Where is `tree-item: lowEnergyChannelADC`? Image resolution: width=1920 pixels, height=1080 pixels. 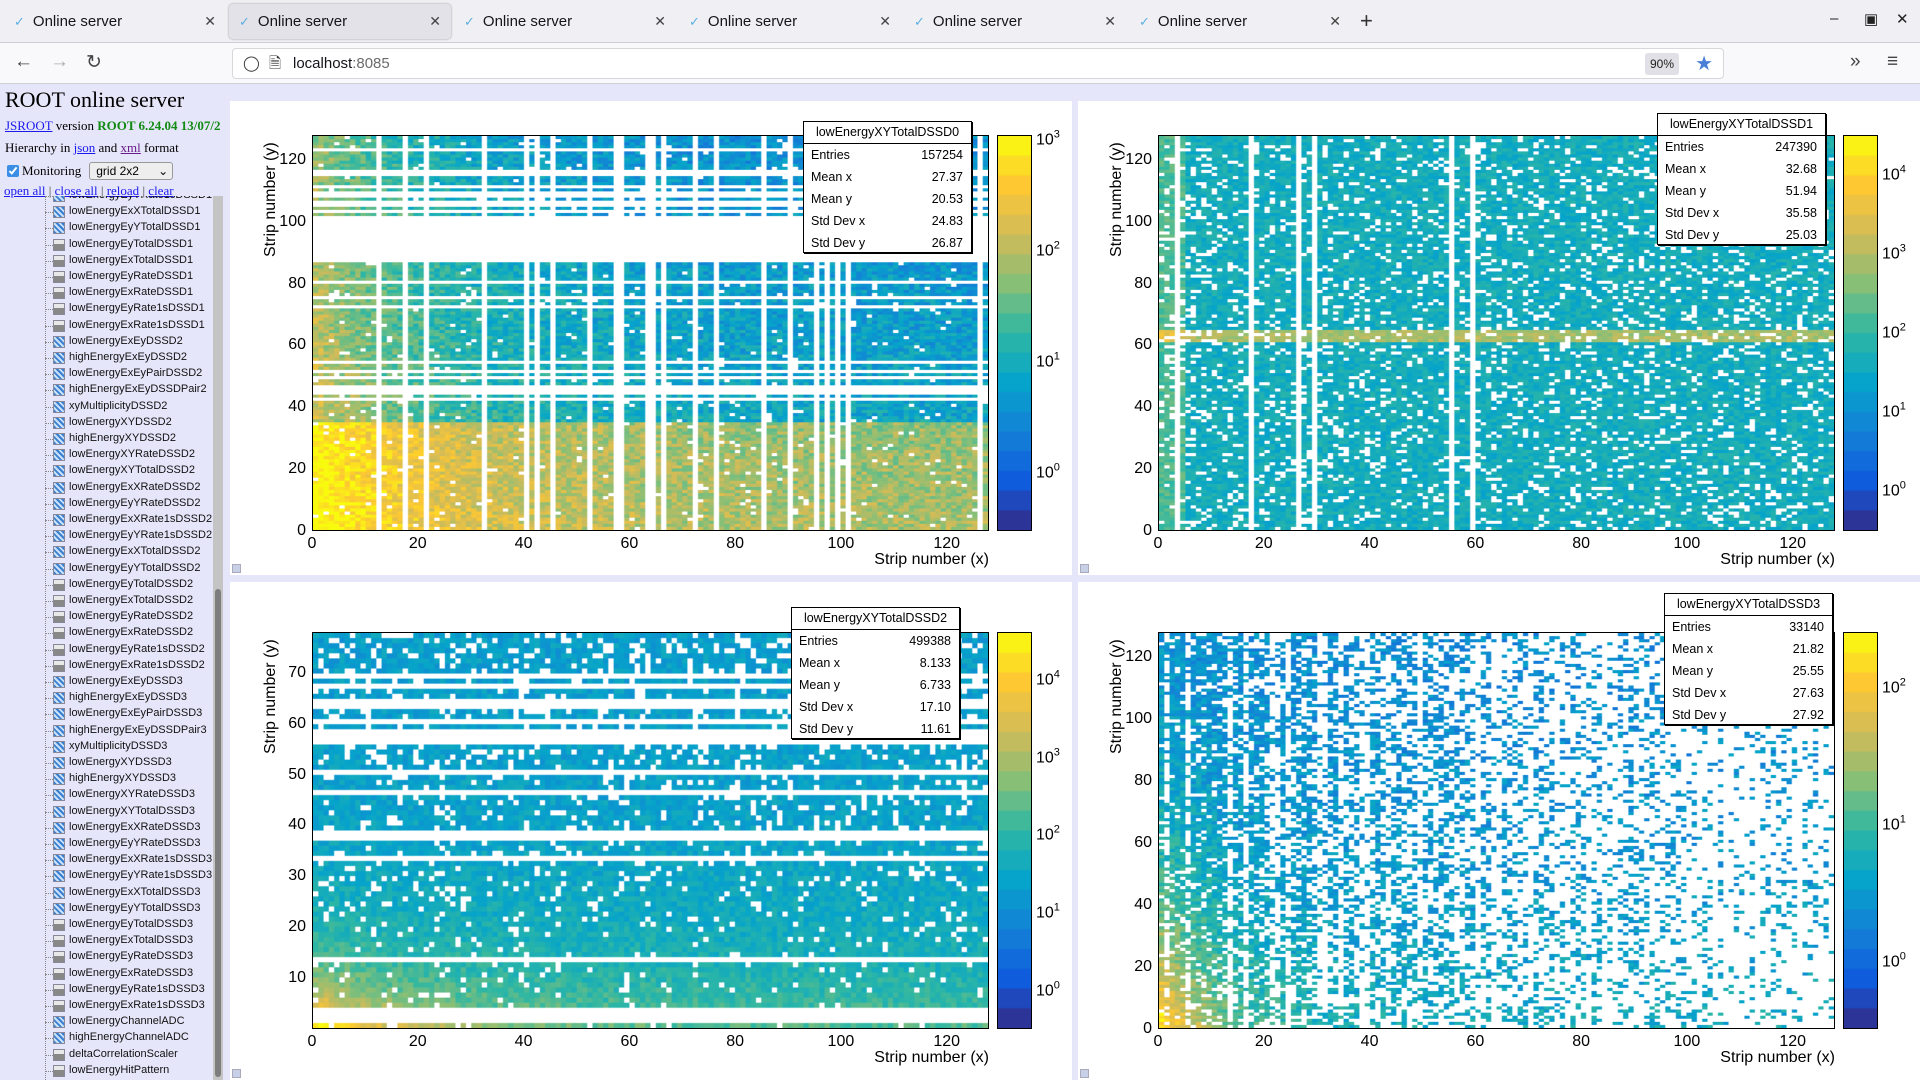
tree-item: lowEnergyChannelADC is located at coordinates (106, 1022).